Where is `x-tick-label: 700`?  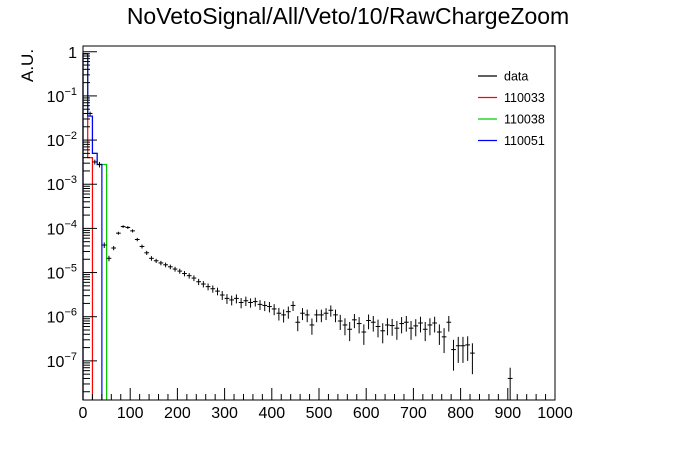 x-tick-label: 700 is located at coordinates (413, 413).